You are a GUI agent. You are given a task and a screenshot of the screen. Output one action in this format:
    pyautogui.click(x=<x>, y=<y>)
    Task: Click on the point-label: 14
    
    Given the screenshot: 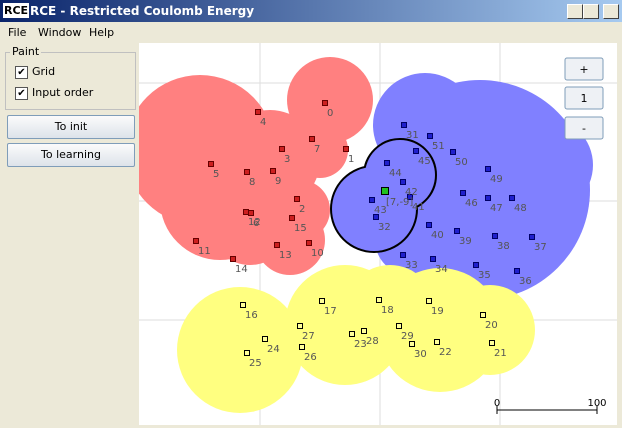 What is the action you would take?
    pyautogui.click(x=241, y=269)
    